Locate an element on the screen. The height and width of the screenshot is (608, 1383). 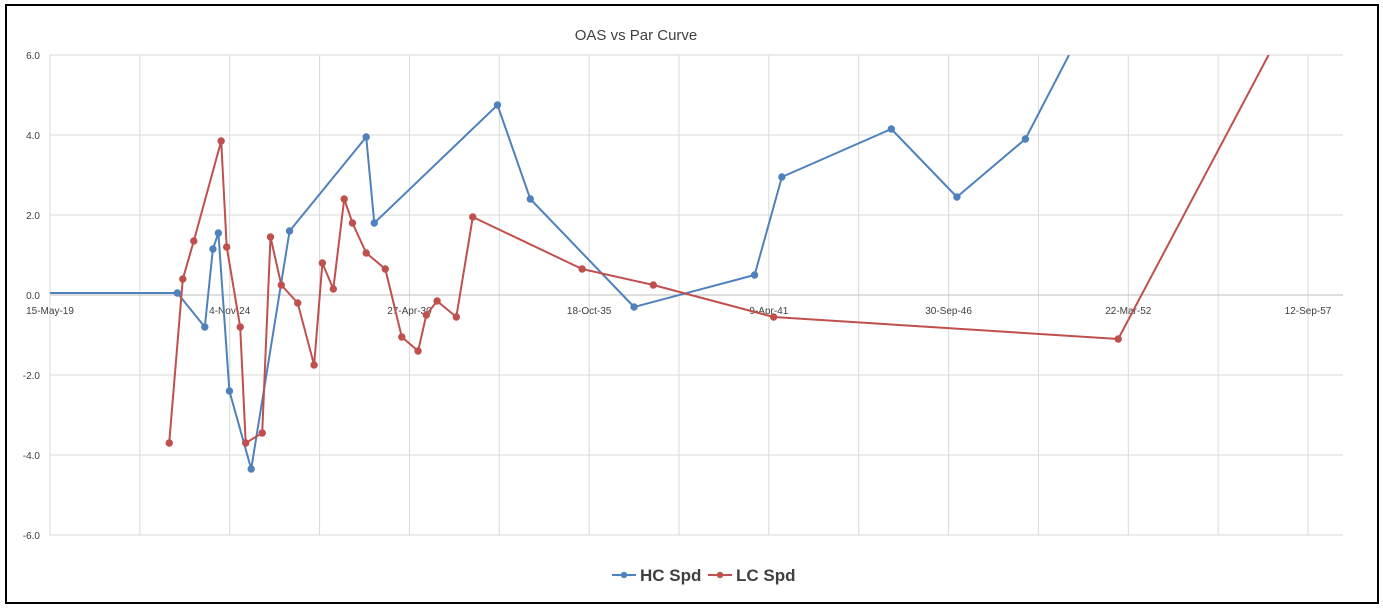
y-tick-label: 6.0 is located at coordinates (33, 56).